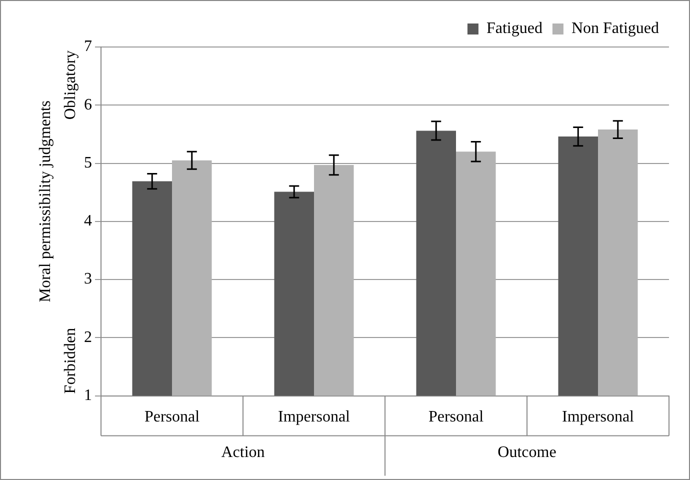 This screenshot has height=480, width=690. Describe the element at coordinates (45, 201) in the screenshot. I see `y-axis-title: Moral permissibility judgments` at that location.